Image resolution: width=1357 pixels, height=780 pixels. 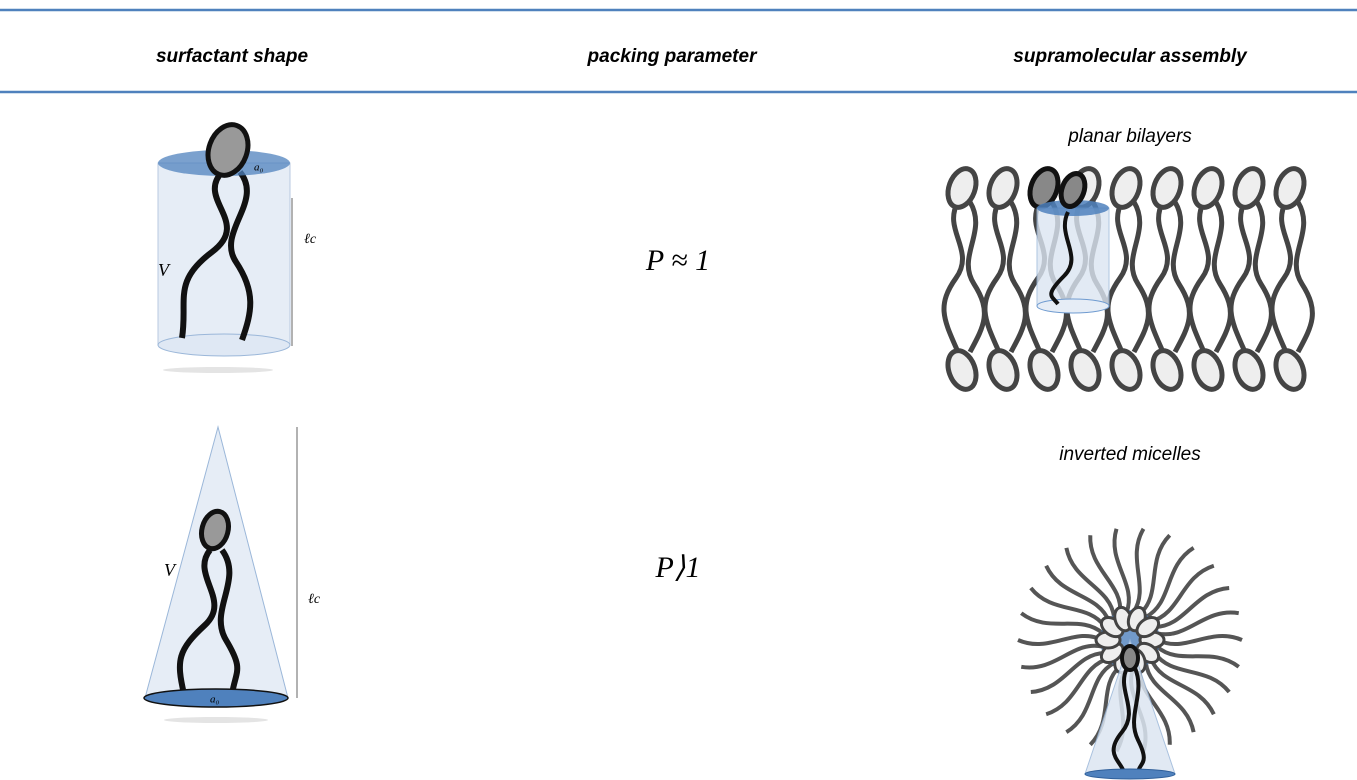 I want to click on column-header: supramolecular assembly, so click(x=1130, y=56).